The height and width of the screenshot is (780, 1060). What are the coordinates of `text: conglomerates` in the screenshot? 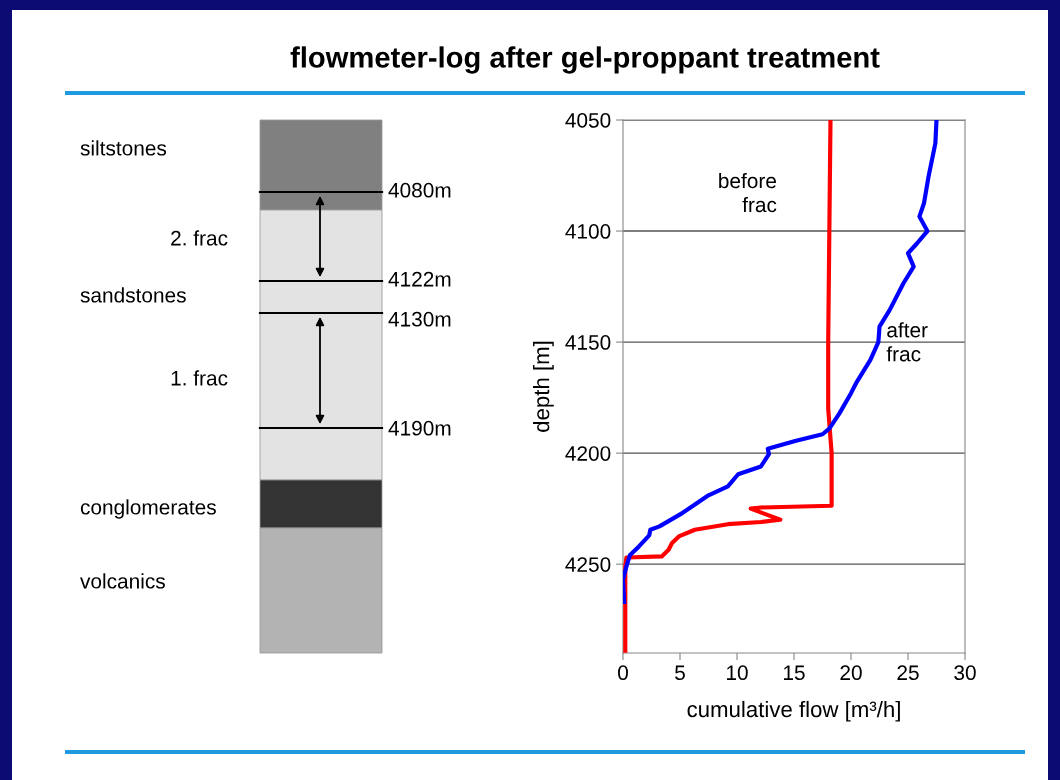 It's located at (148, 509).